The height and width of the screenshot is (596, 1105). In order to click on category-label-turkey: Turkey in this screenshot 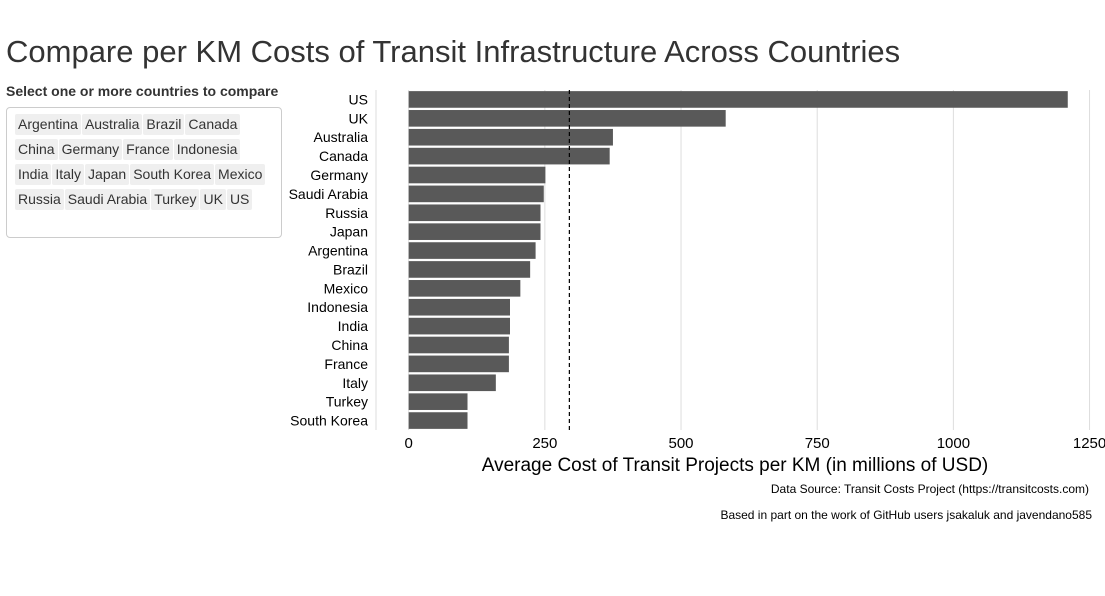, I will do `click(347, 402)`.